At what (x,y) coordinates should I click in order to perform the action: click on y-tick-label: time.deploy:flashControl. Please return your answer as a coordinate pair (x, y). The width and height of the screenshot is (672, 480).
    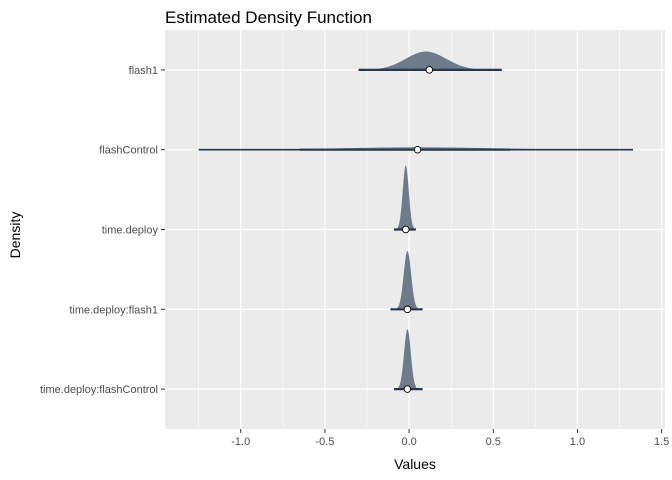
    Looking at the image, I should click on (99, 390).